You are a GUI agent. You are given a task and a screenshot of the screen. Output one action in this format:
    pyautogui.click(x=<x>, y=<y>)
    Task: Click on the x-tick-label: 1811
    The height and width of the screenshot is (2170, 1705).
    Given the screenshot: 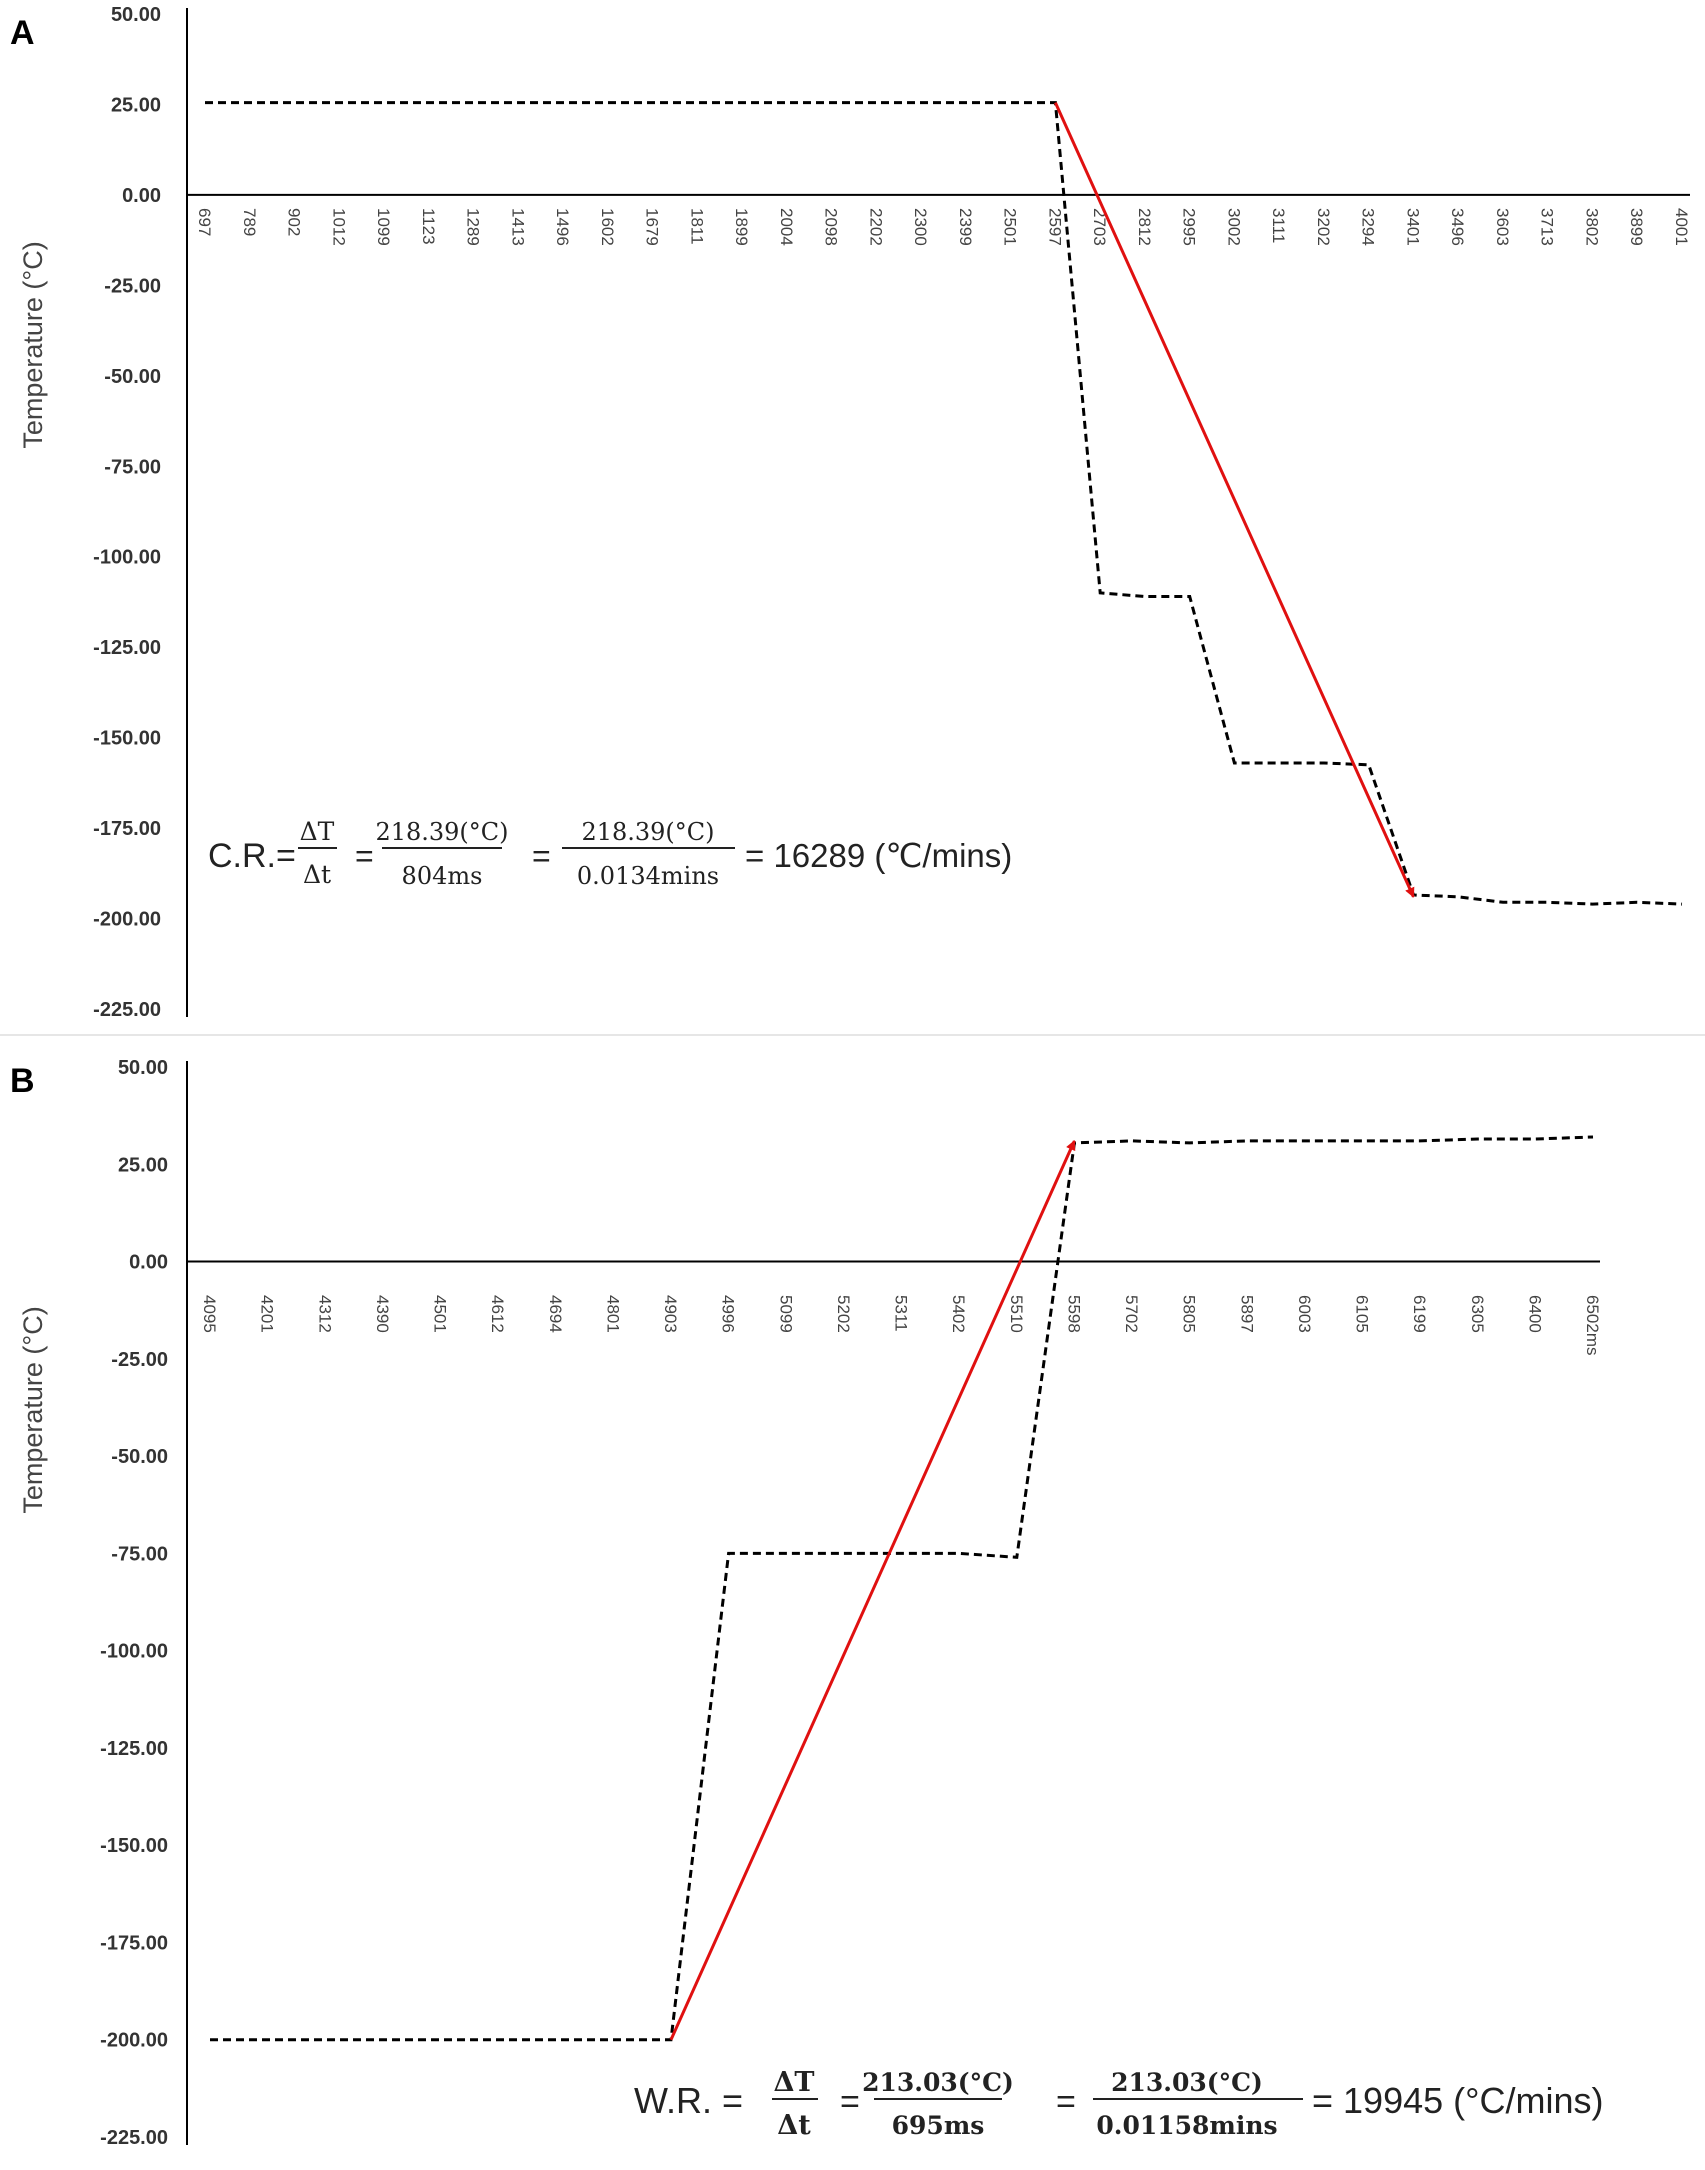 What is the action you would take?
    pyautogui.click(x=696, y=226)
    